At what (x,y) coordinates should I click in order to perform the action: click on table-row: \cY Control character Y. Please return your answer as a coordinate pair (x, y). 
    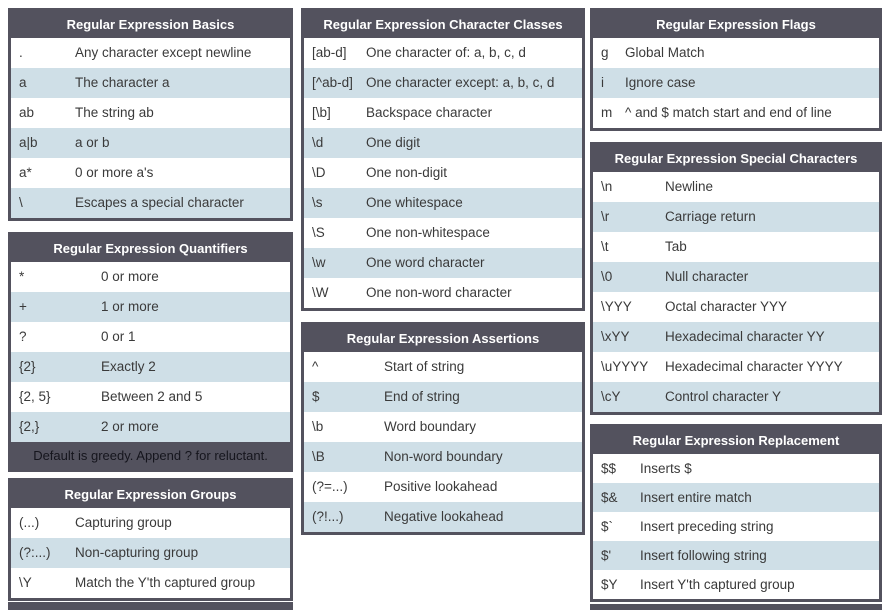
    Looking at the image, I should click on (736, 397).